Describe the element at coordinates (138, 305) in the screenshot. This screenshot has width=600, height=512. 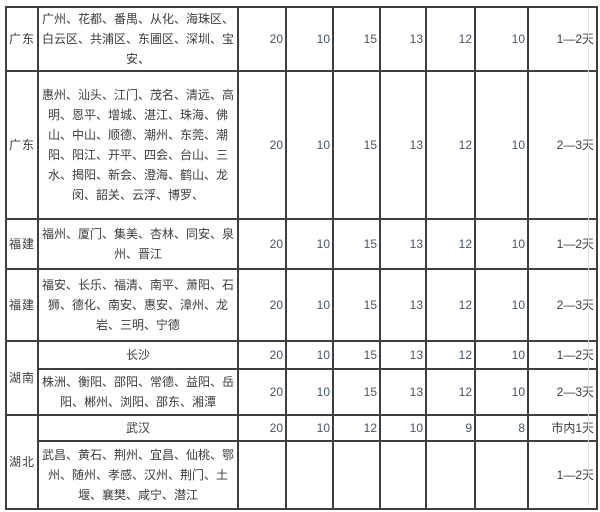
I see `cities-cell: 福安、长乐、福清、南平、萧阳、石狮、德化、南安、惠安、漳州、龙岩、三明、宁德` at that location.